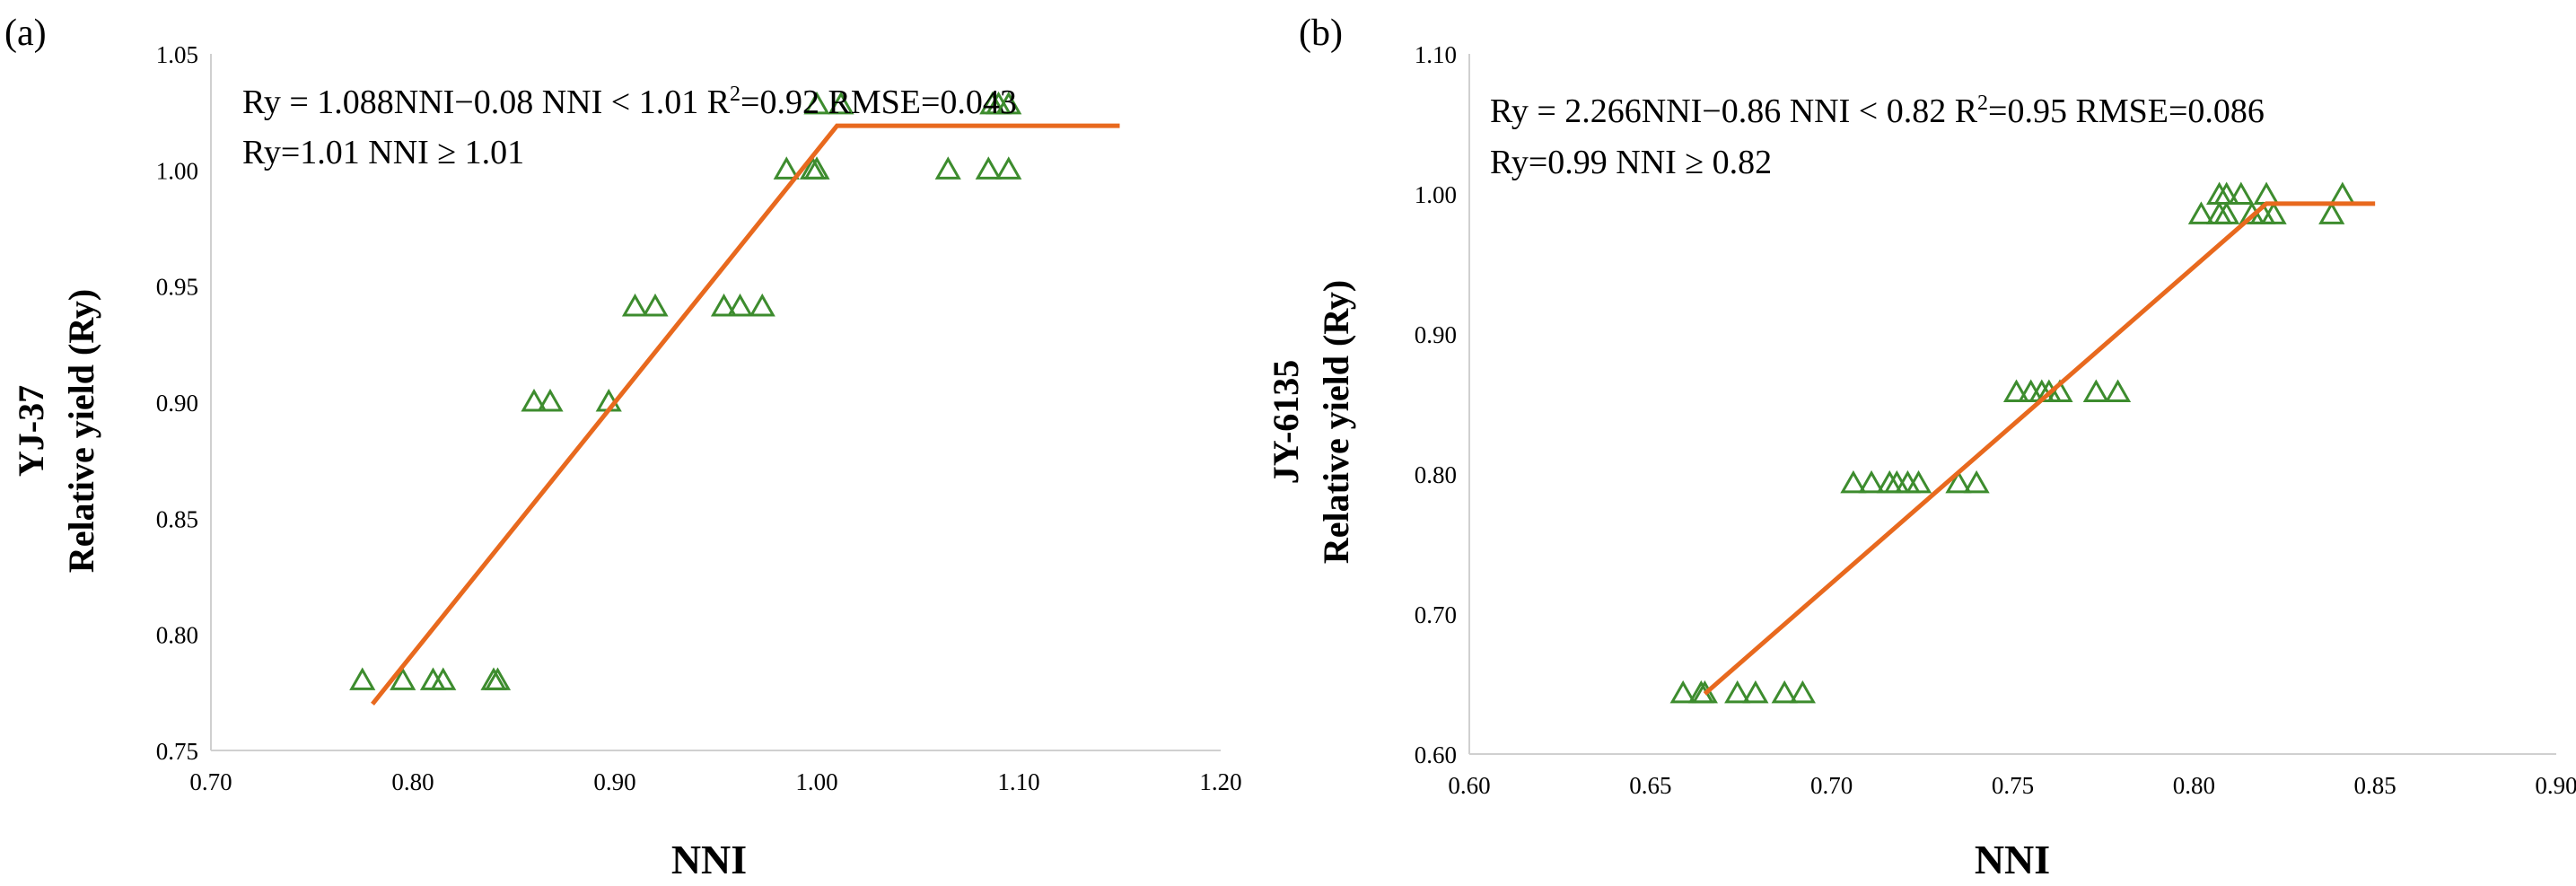  What do you see at coordinates (1286, 422) in the screenshot?
I see `panel-b-y-axis-label-line1: JY-6135` at bounding box center [1286, 422].